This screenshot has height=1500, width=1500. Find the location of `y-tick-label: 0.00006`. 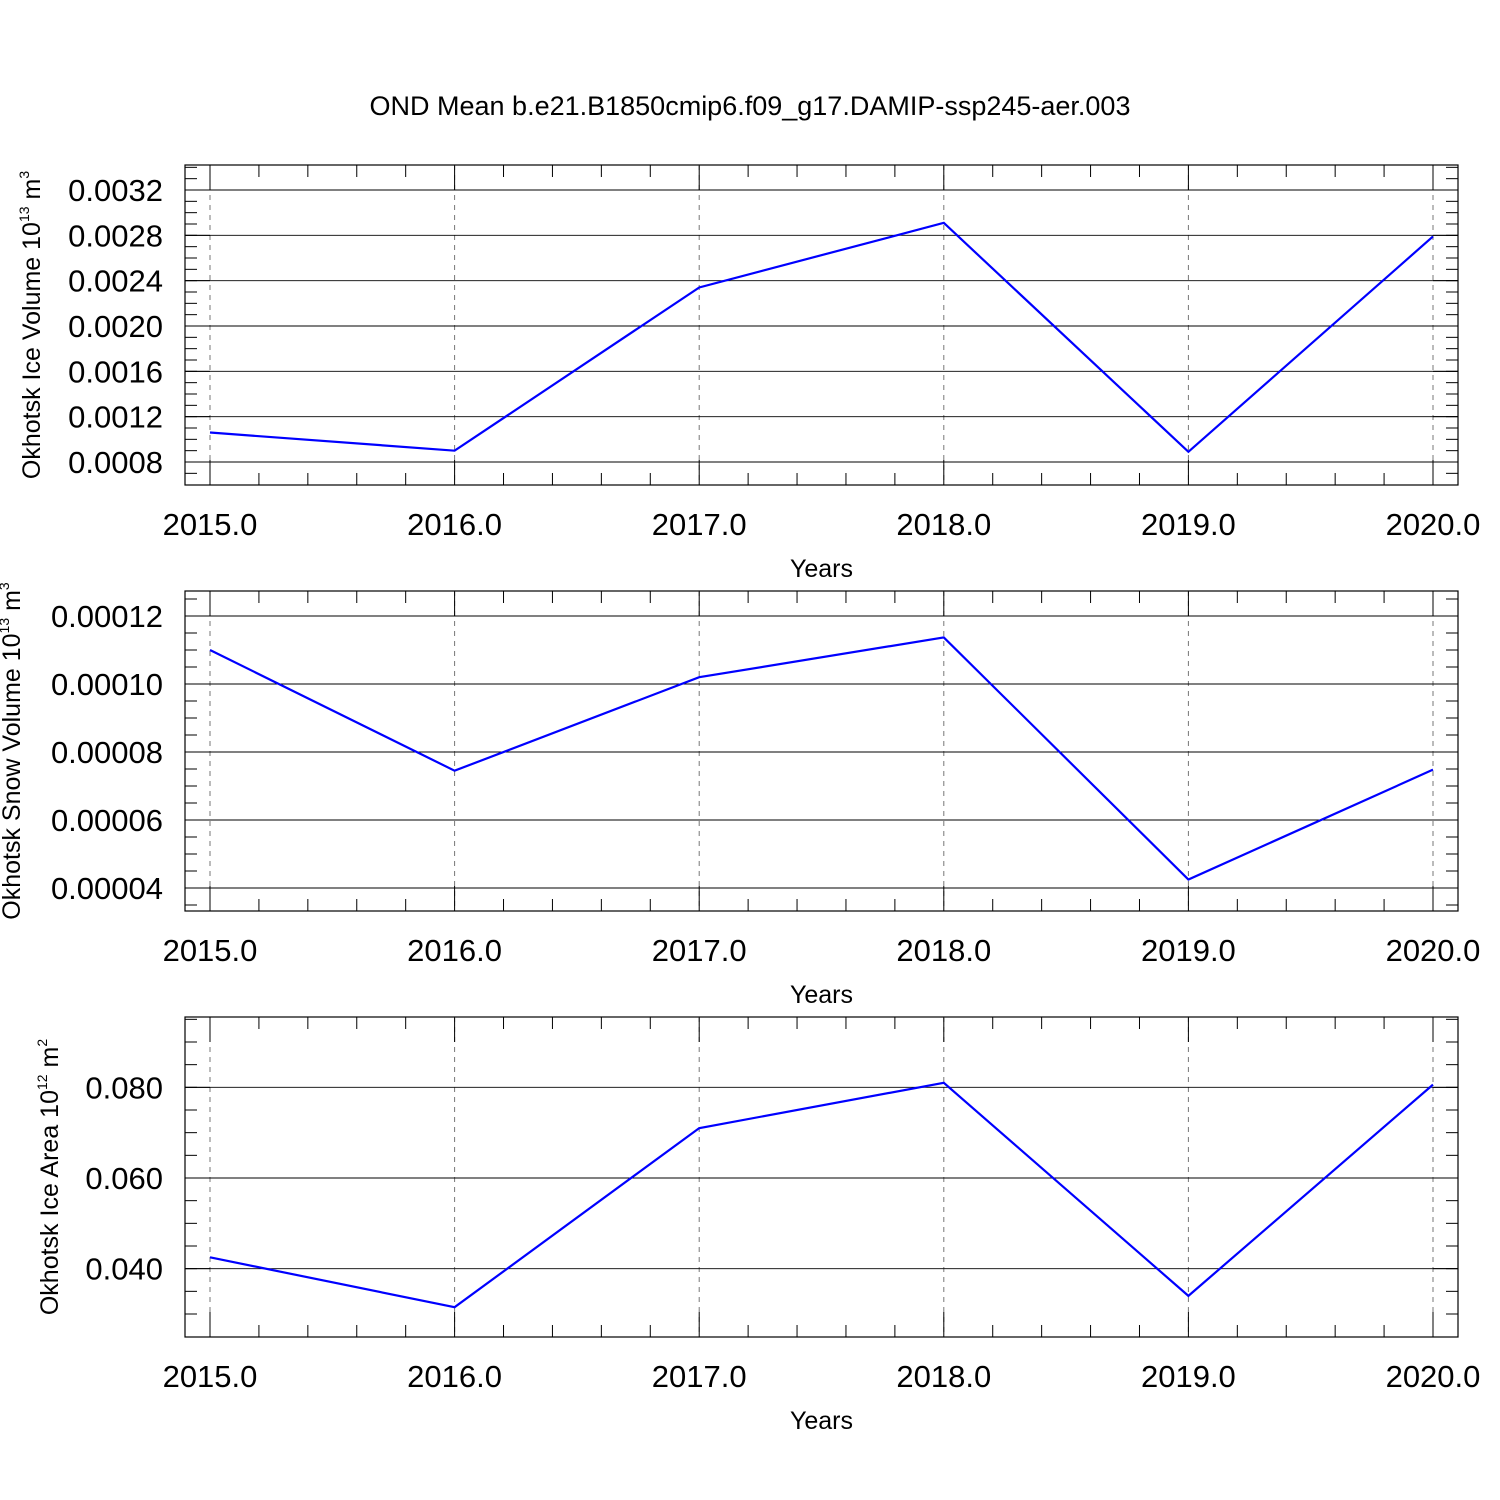

y-tick-label: 0.00006 is located at coordinates (107, 820).